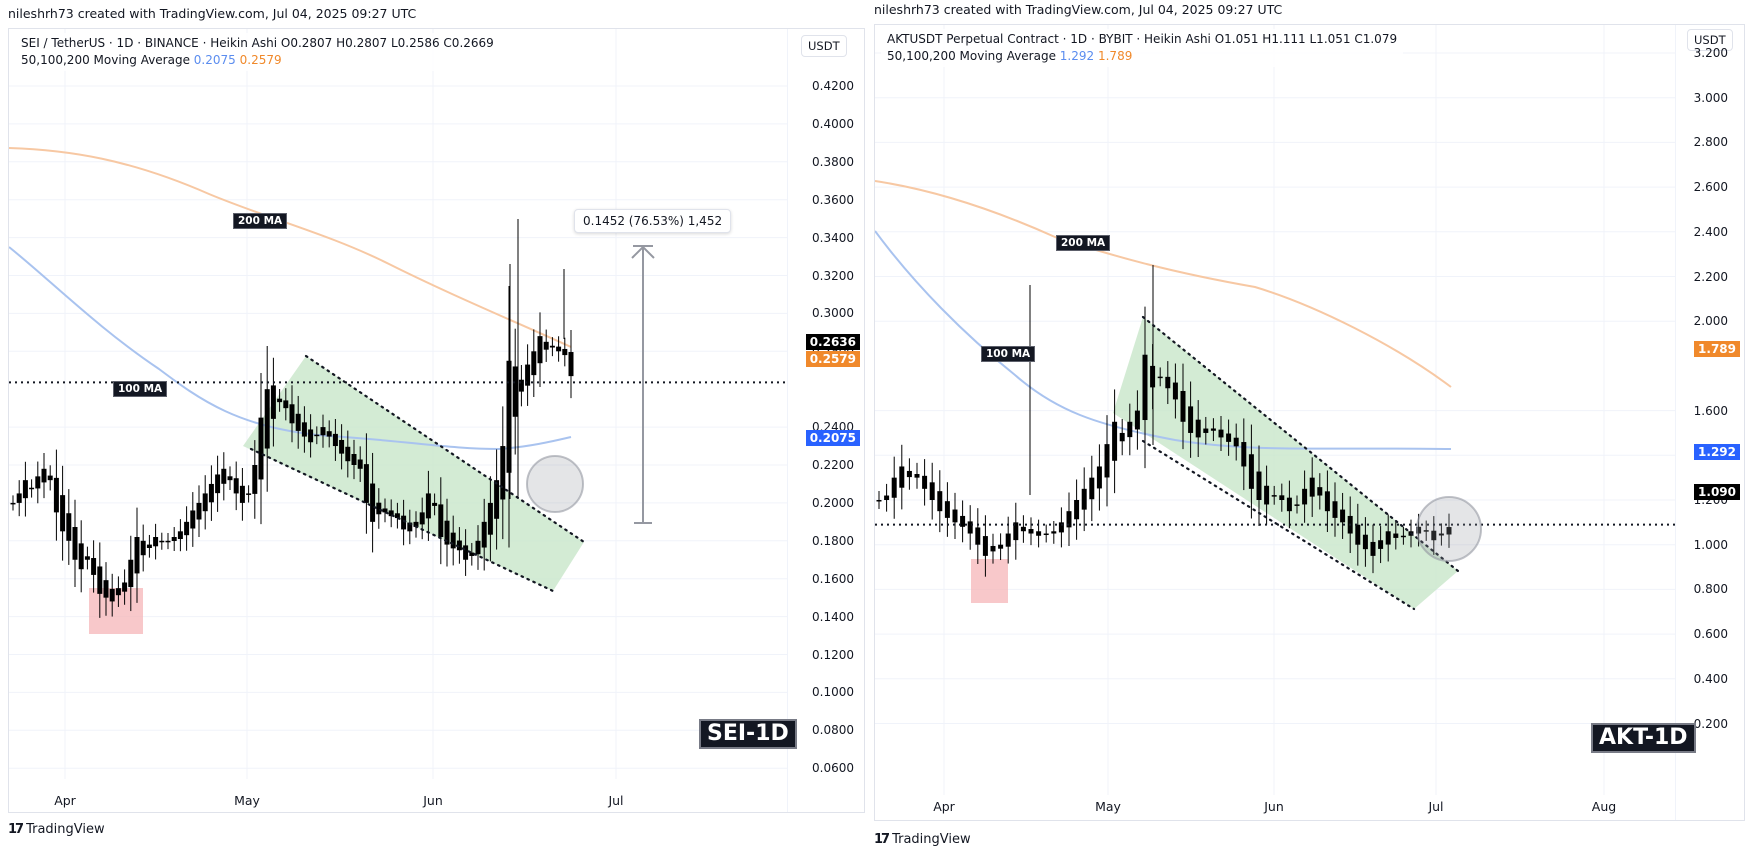 The width and height of the screenshot is (1750, 853). I want to click on price-tick: 0.3400, so click(833, 237).